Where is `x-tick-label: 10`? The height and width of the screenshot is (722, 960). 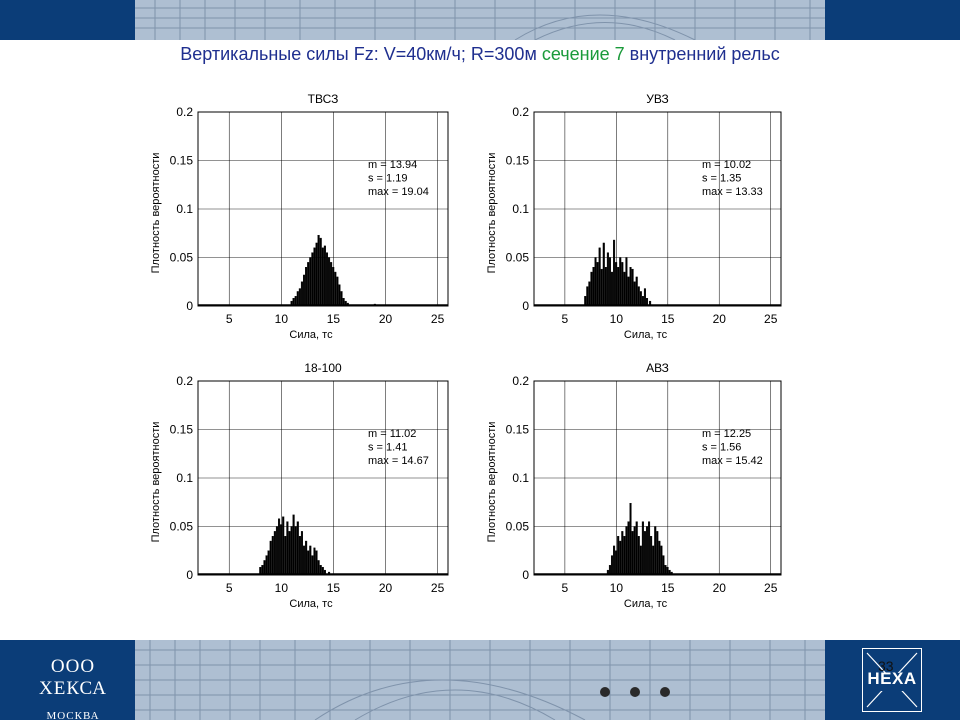 x-tick-label: 10 is located at coordinates (282, 588).